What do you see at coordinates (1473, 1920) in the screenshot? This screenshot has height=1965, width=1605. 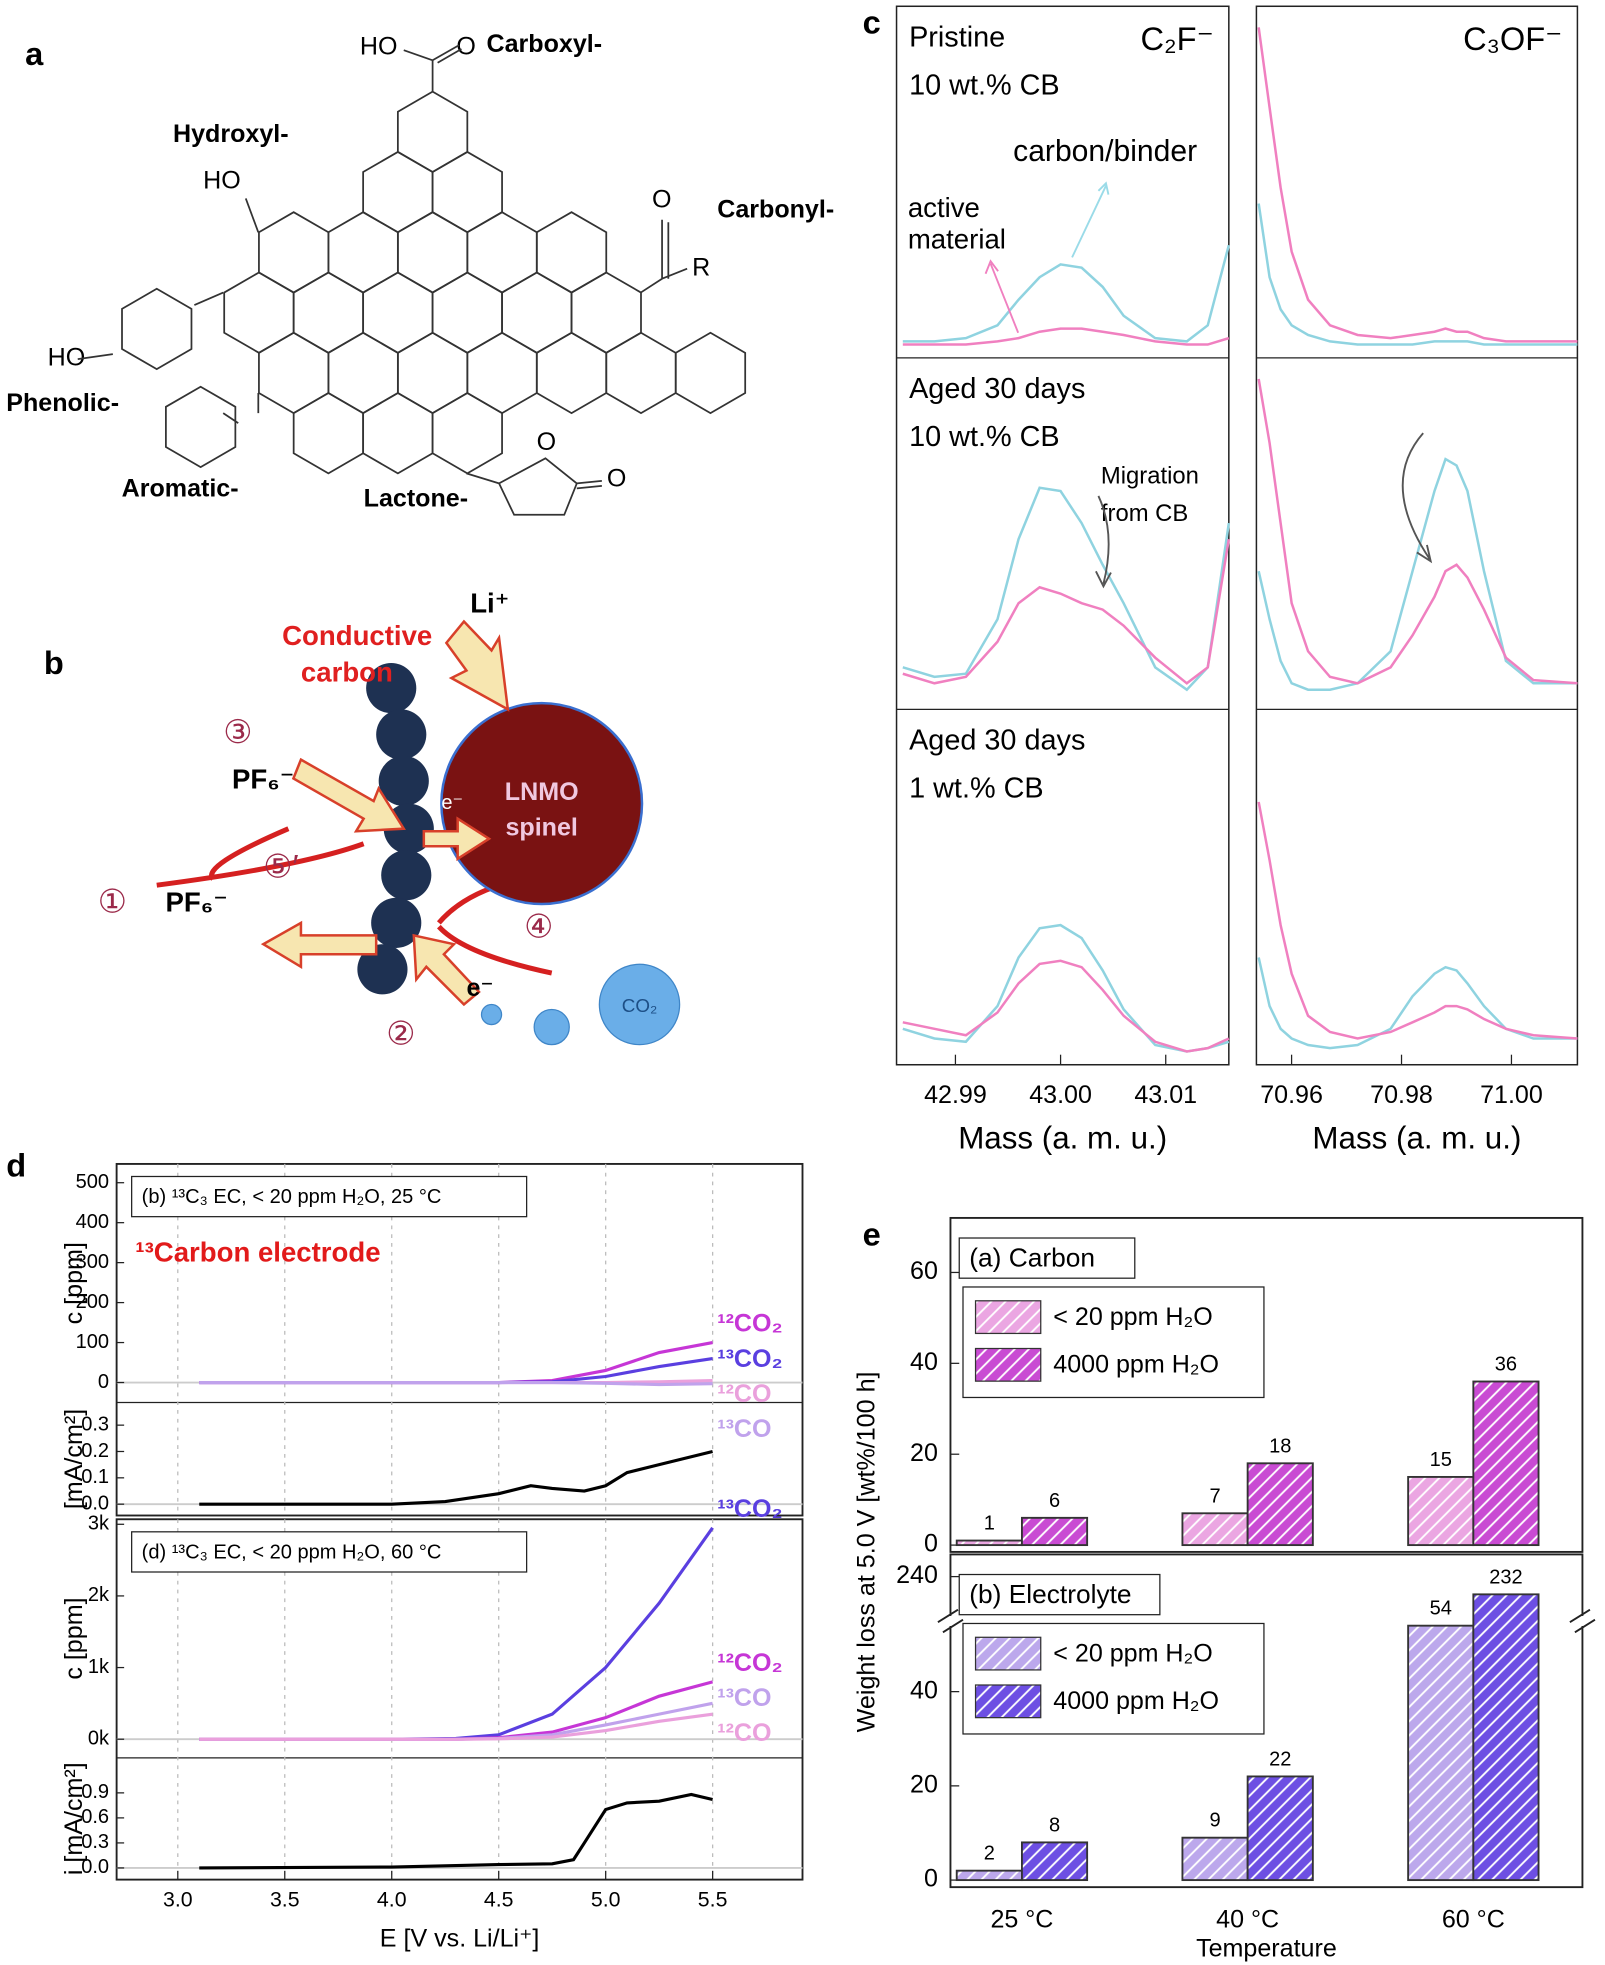 I see `x-tick-label: 60 °C` at bounding box center [1473, 1920].